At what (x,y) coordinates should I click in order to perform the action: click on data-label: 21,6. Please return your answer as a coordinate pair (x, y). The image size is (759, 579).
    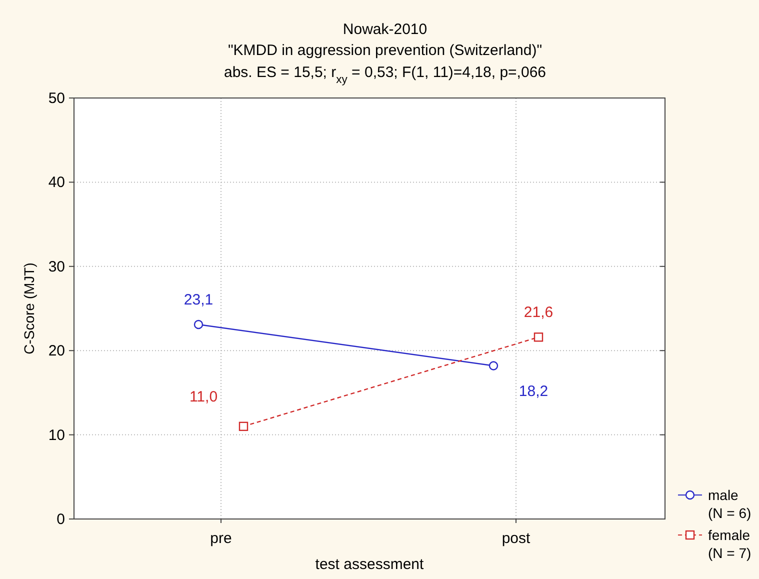
    Looking at the image, I should click on (539, 313).